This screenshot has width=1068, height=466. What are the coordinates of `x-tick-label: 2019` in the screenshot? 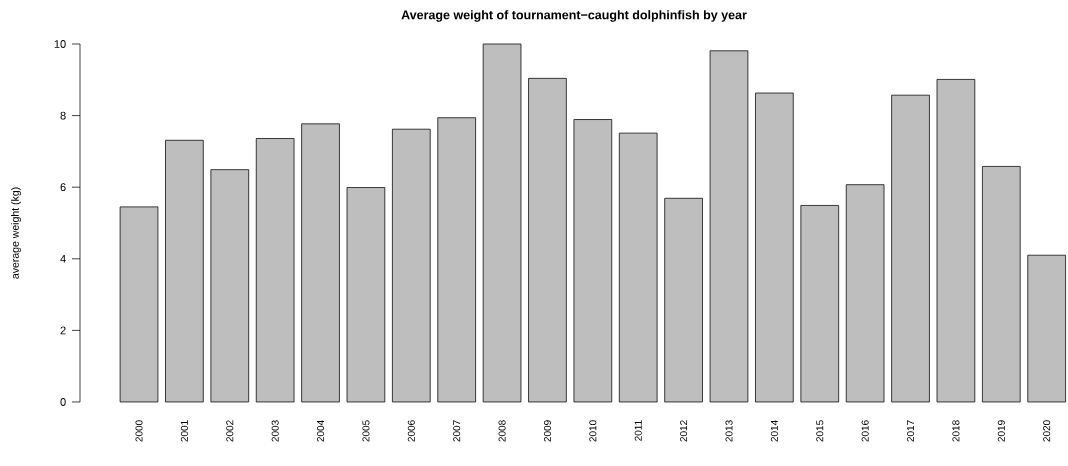 It's located at (1001, 431).